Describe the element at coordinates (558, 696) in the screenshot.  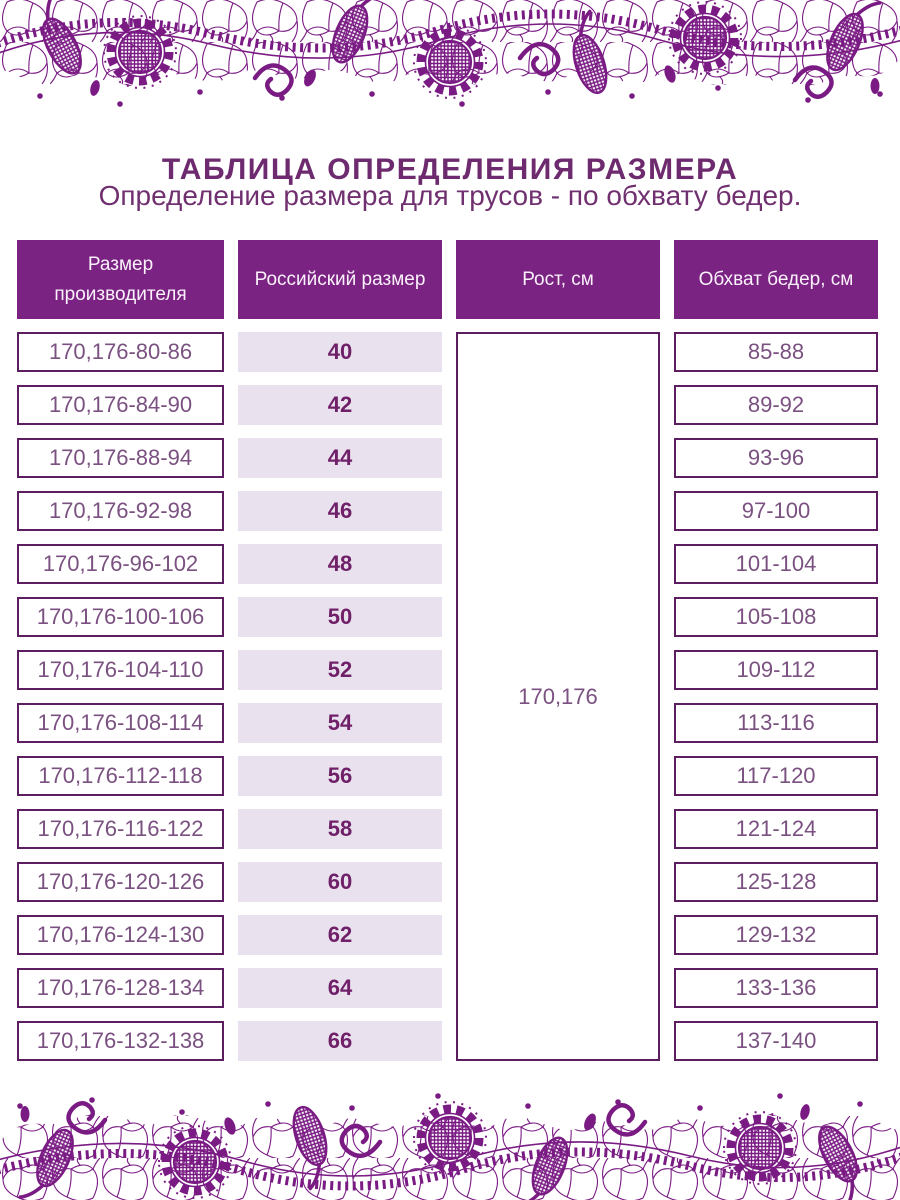
I see `height-merged-cell: 170,176` at that location.